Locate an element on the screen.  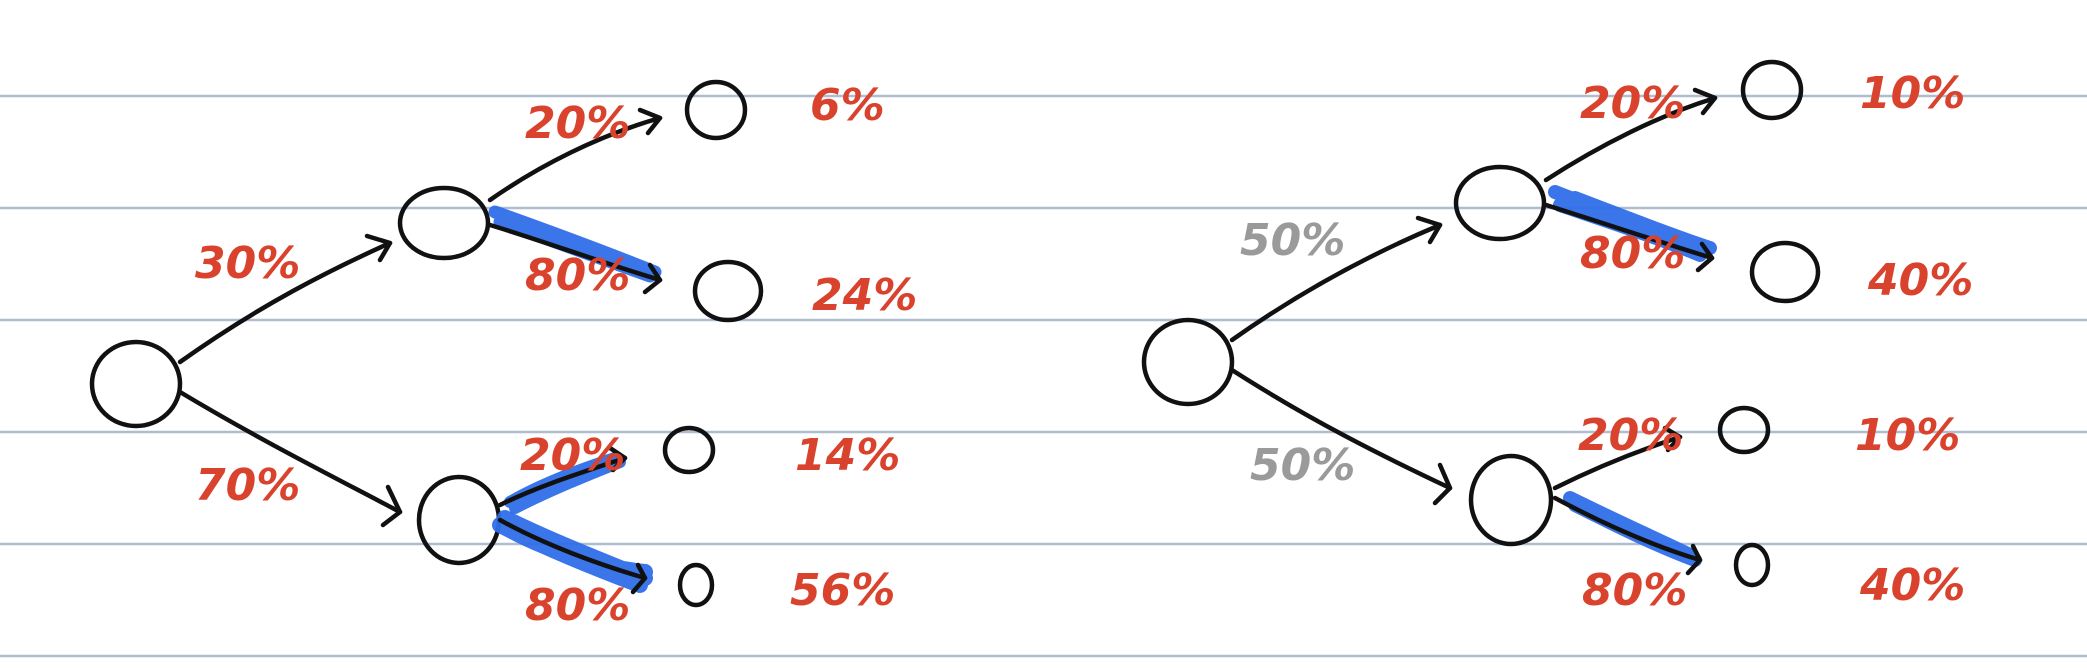
tree-1-branch-label-lower-80: 80% is located at coordinates (577, 605).